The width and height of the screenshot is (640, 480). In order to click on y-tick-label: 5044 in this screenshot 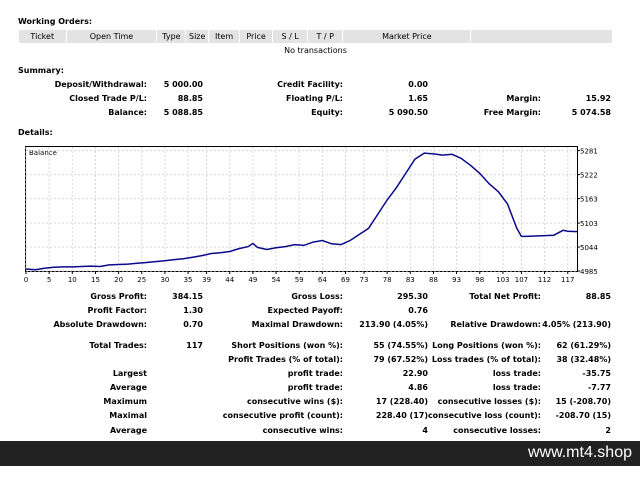, I will do `click(589, 248)`.